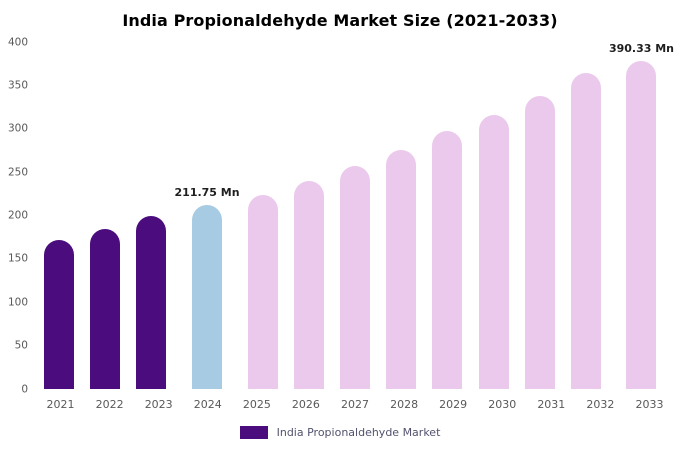 The image size is (680, 450). What do you see at coordinates (262, 291) in the screenshot?
I see `bar-2025` at bounding box center [262, 291].